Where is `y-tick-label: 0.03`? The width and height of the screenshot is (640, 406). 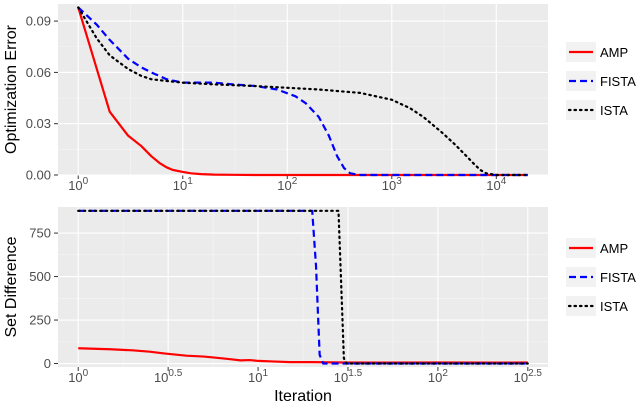
y-tick-label: 0.03 is located at coordinates (38, 123).